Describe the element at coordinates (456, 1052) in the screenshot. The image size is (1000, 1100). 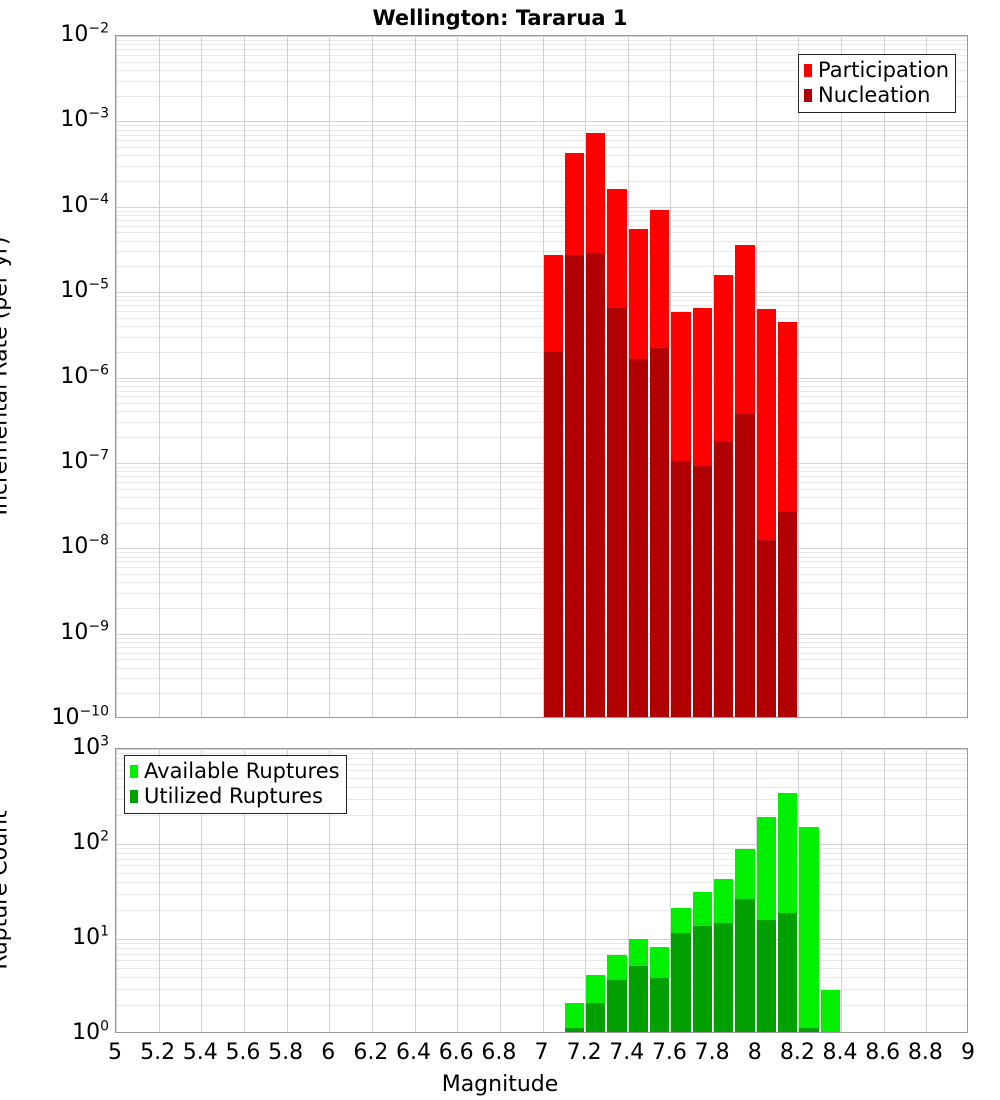
I see `x-tick-label: 6.6` at that location.